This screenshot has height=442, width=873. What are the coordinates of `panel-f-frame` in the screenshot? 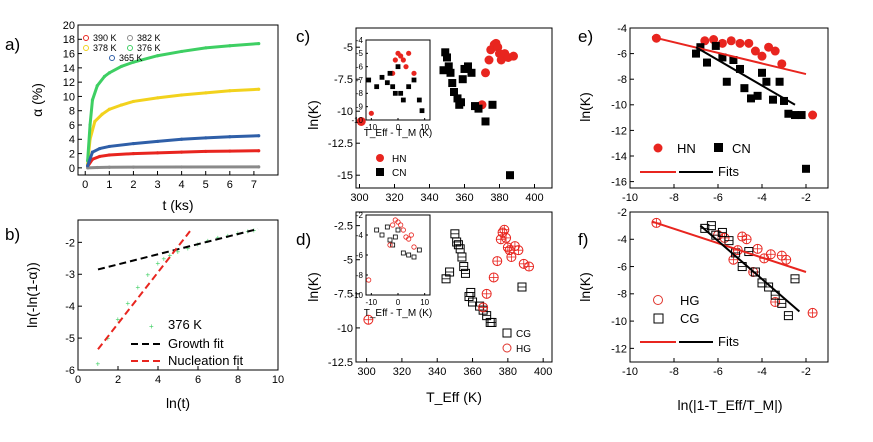 It's located at (729, 287).